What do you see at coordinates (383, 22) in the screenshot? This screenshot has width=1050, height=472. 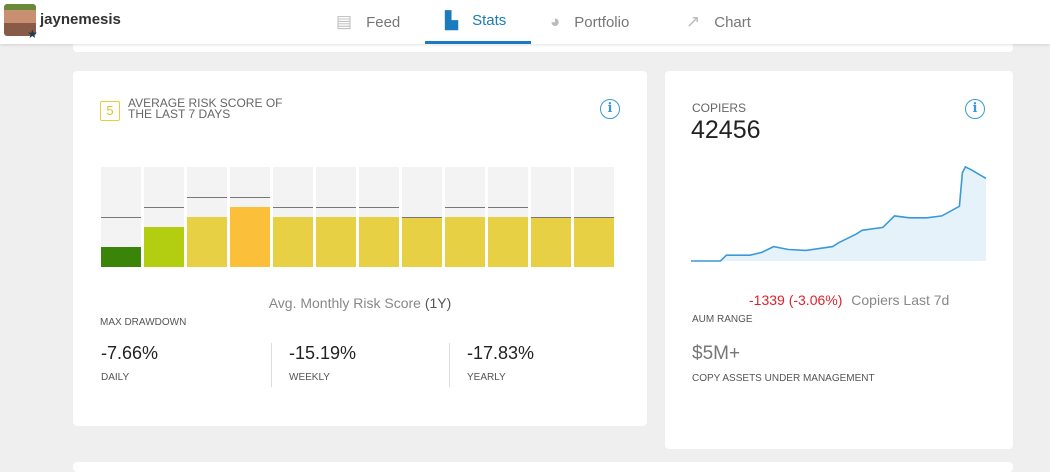 I see `tab-label: Feed` at bounding box center [383, 22].